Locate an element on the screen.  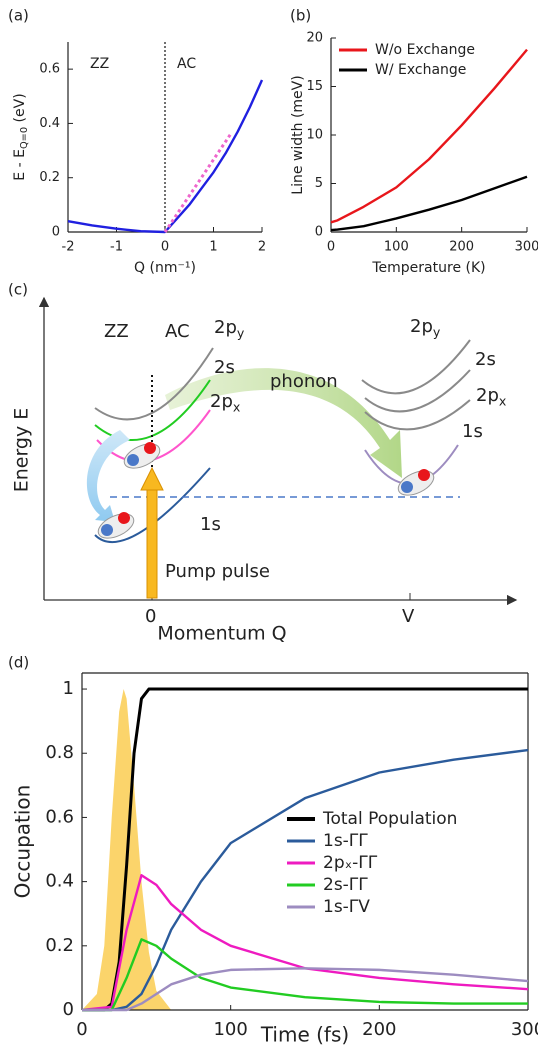
y-axis-label-after: (eV) is located at coordinates (20, 110).